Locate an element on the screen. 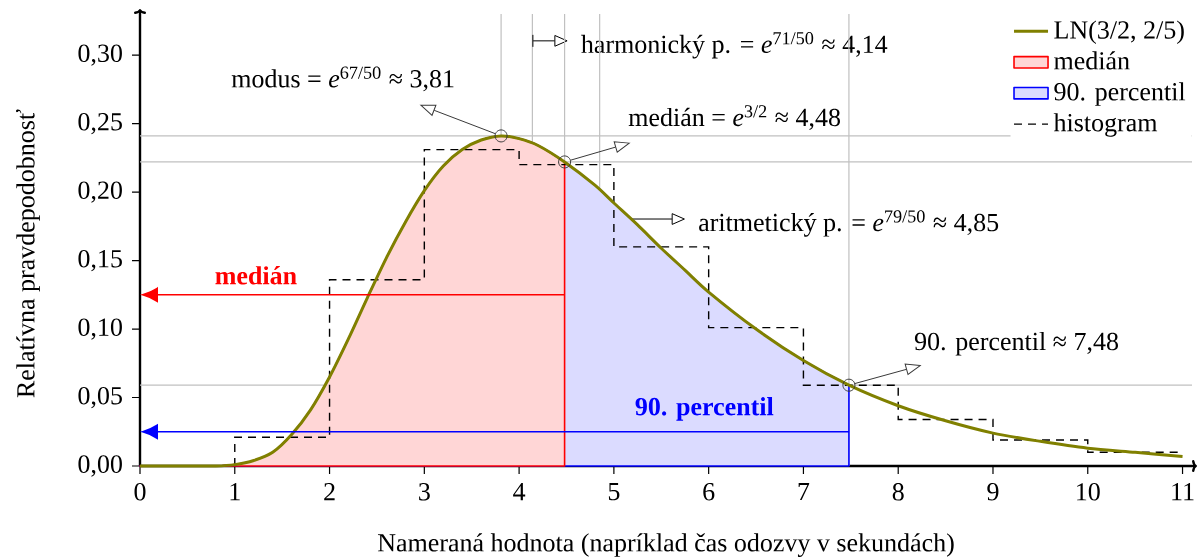  x-tick-label: 0 is located at coordinates (140, 492).